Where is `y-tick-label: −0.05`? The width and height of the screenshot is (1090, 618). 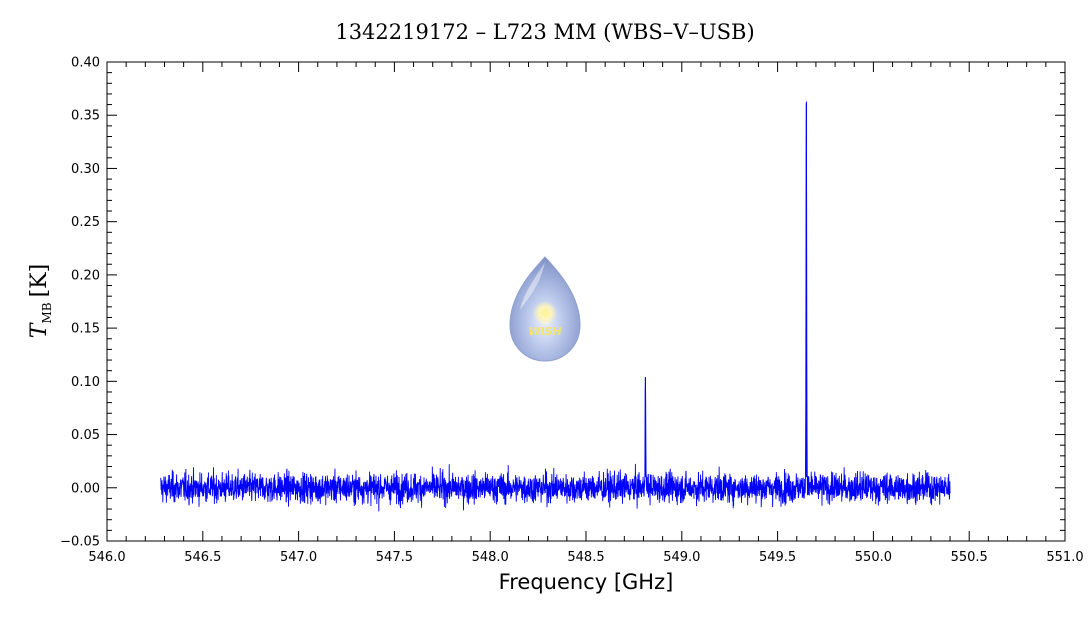
y-tick-label: −0.05 is located at coordinates (80, 542).